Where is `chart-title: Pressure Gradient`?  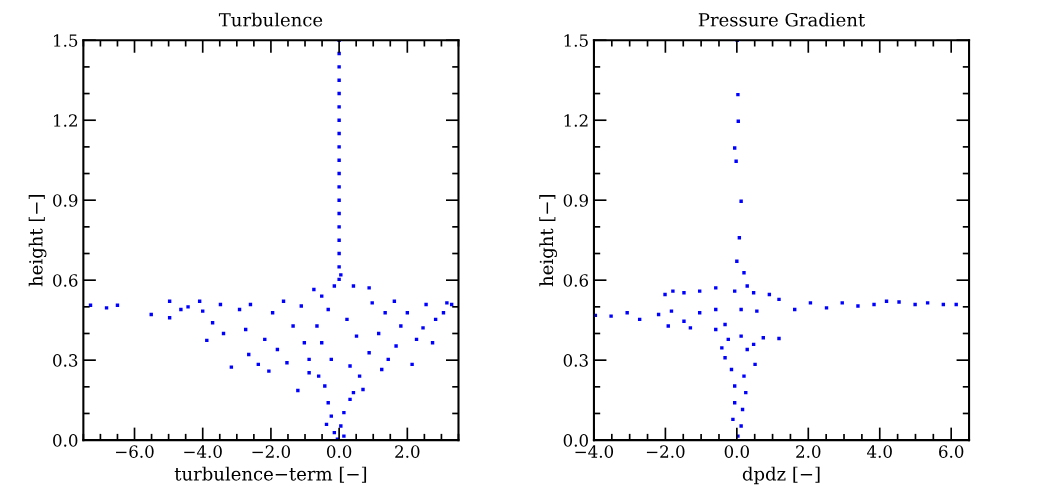 chart-title: Pressure Gradient is located at coordinates (782, 19).